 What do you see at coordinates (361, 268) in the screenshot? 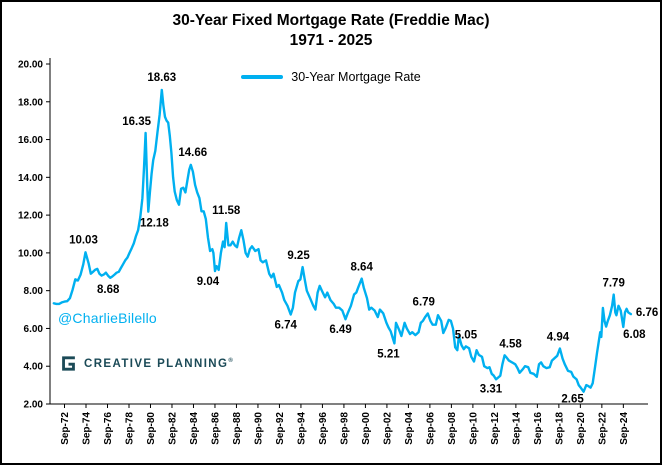
I see `data-point-label: 8.64` at bounding box center [361, 268].